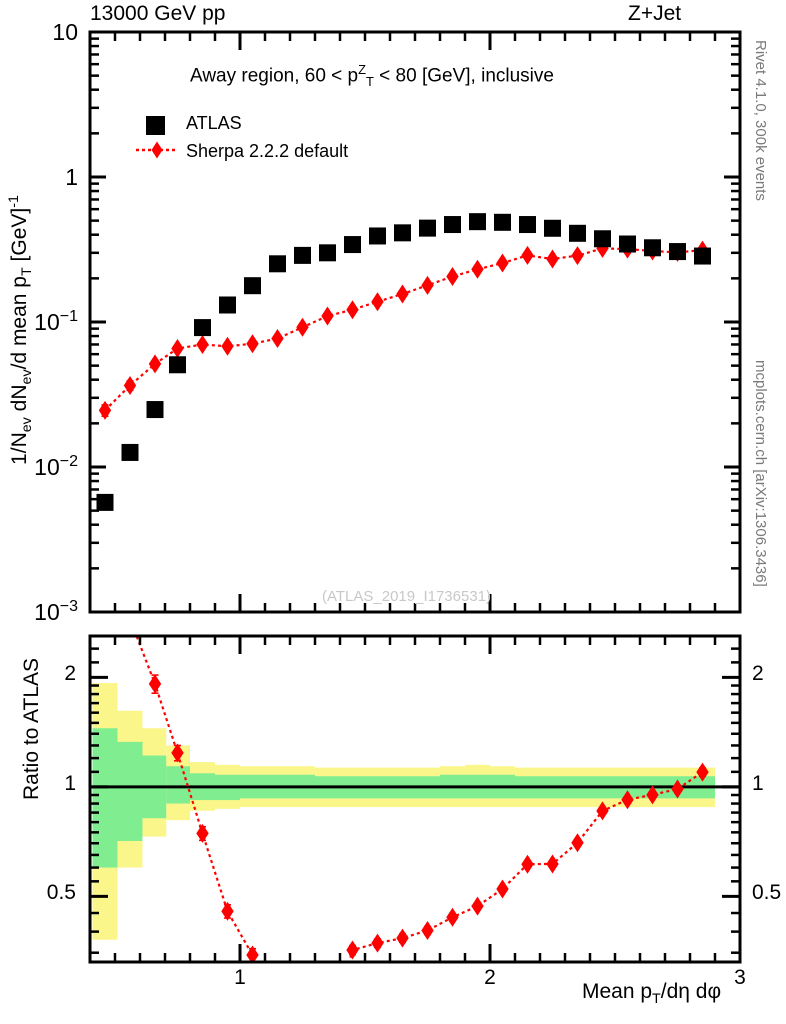 The width and height of the screenshot is (786, 1024). What do you see at coordinates (56, 466) in the screenshot?
I see `svg-text: 10⁻²` at bounding box center [56, 466].